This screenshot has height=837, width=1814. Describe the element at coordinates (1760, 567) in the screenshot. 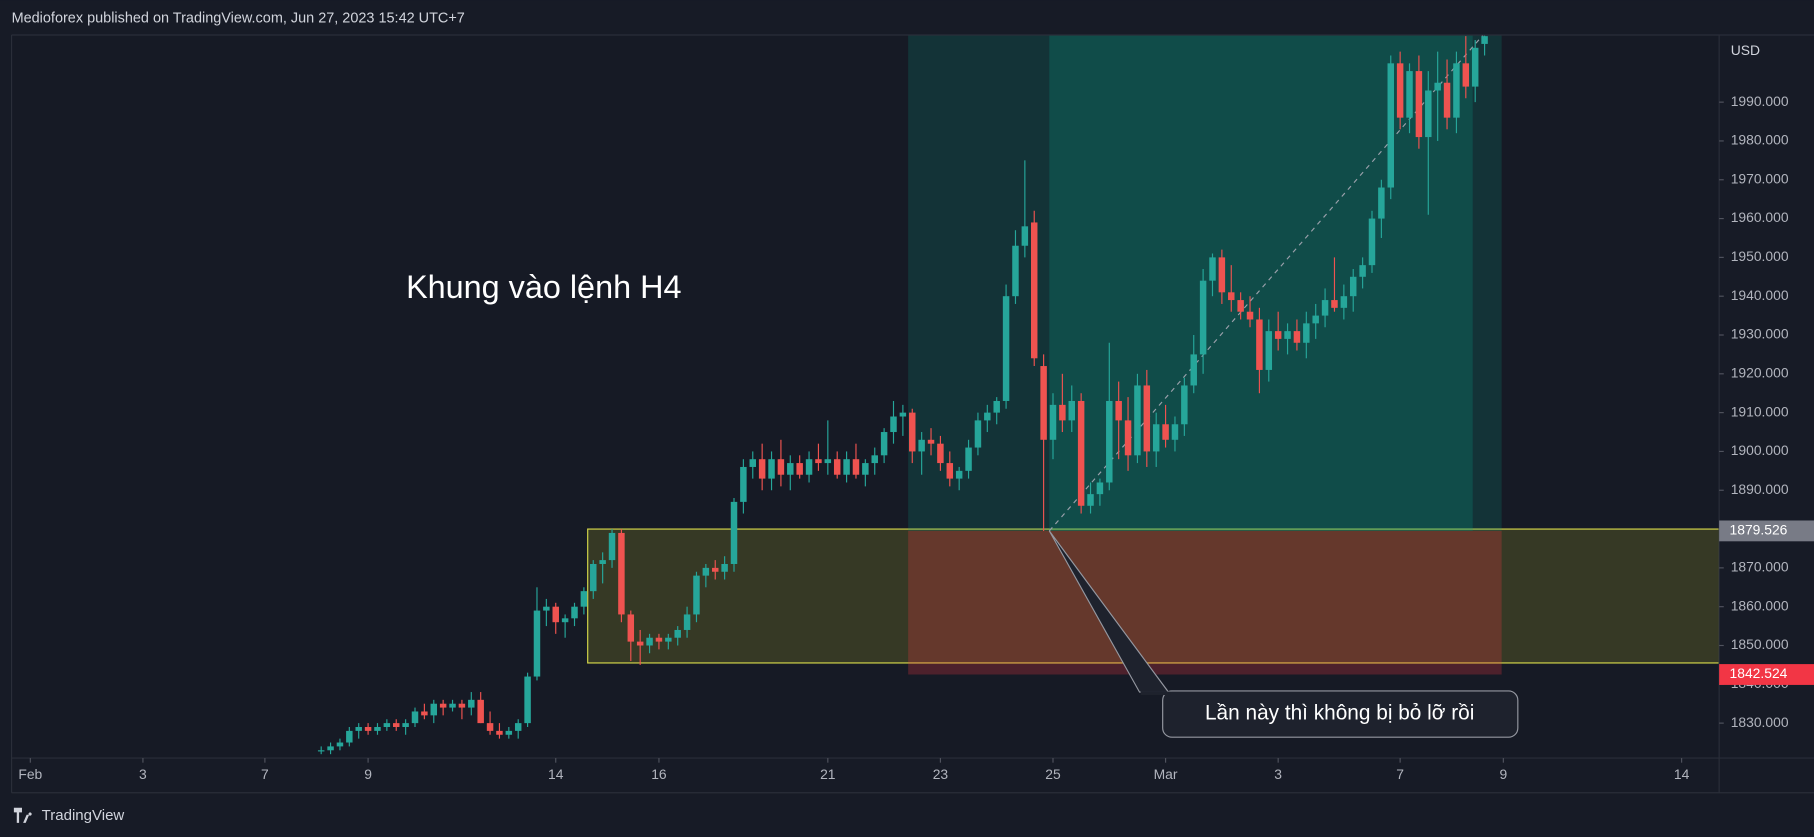

I see `y-tick-label: 1870.000` at that location.